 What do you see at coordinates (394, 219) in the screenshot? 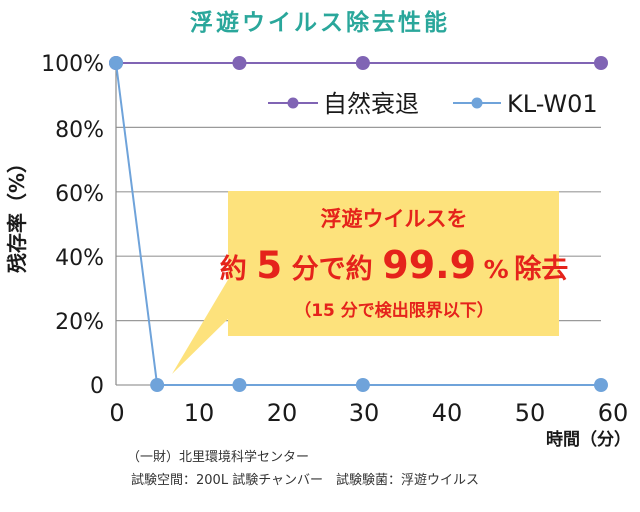
I see `callout-line-1: 浮遊ウイルスを` at bounding box center [394, 219].